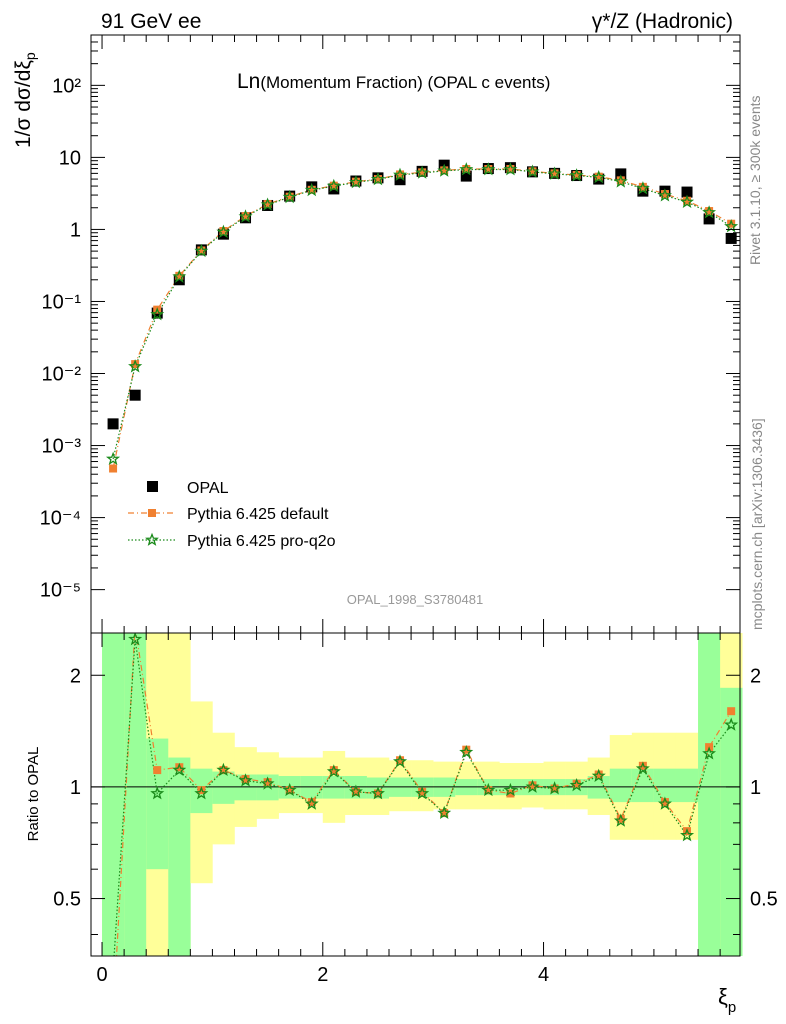 The width and height of the screenshot is (786, 1024). Describe the element at coordinates (62, 375) in the screenshot. I see `main-y-tick-label: 10⁻²` at that location.